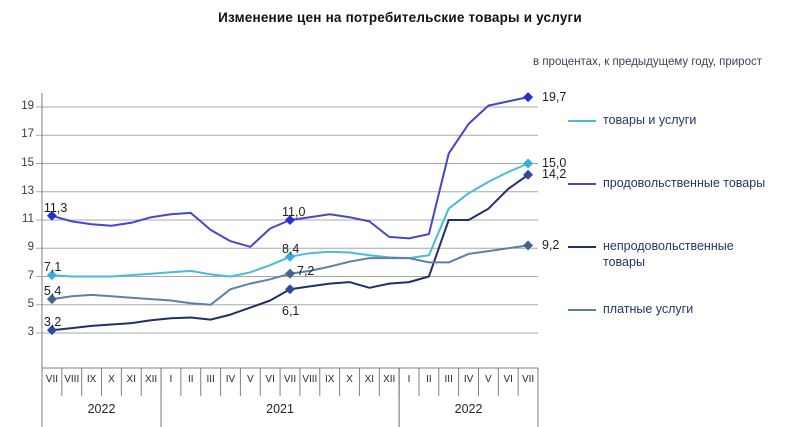 The image size is (800, 427). Describe the element at coordinates (27, 134) in the screenshot. I see `y-axis-tick-label: 17` at that location.